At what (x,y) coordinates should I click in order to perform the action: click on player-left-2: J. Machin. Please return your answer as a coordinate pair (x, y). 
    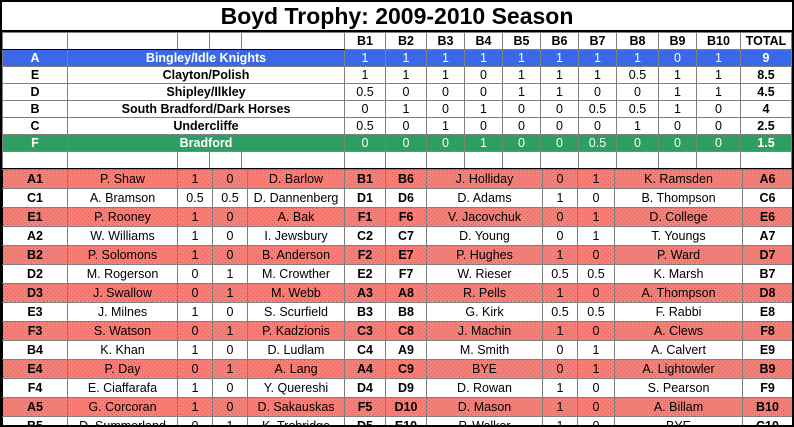
    Looking at the image, I should click on (484, 331).